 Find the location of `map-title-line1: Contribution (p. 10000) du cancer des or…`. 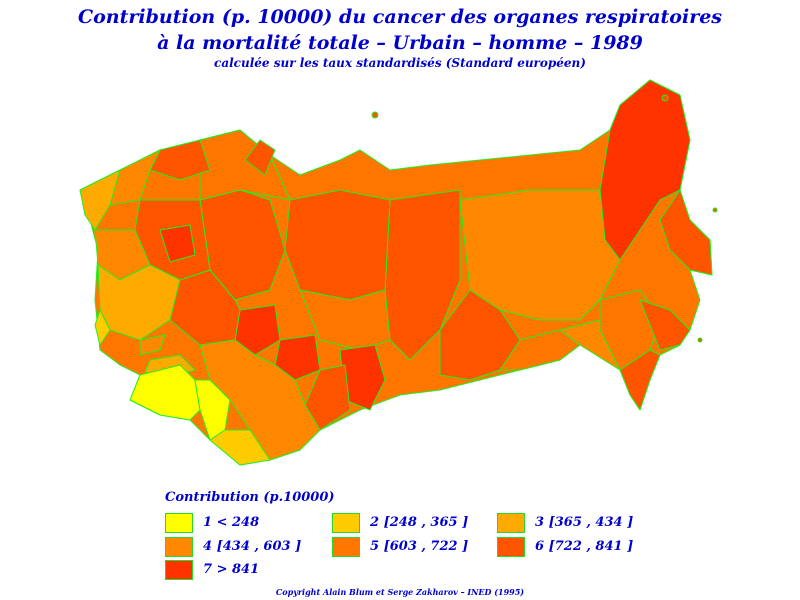

map-title-line1: Contribution (p. 10000) du cancer des or… is located at coordinates (400, 17).